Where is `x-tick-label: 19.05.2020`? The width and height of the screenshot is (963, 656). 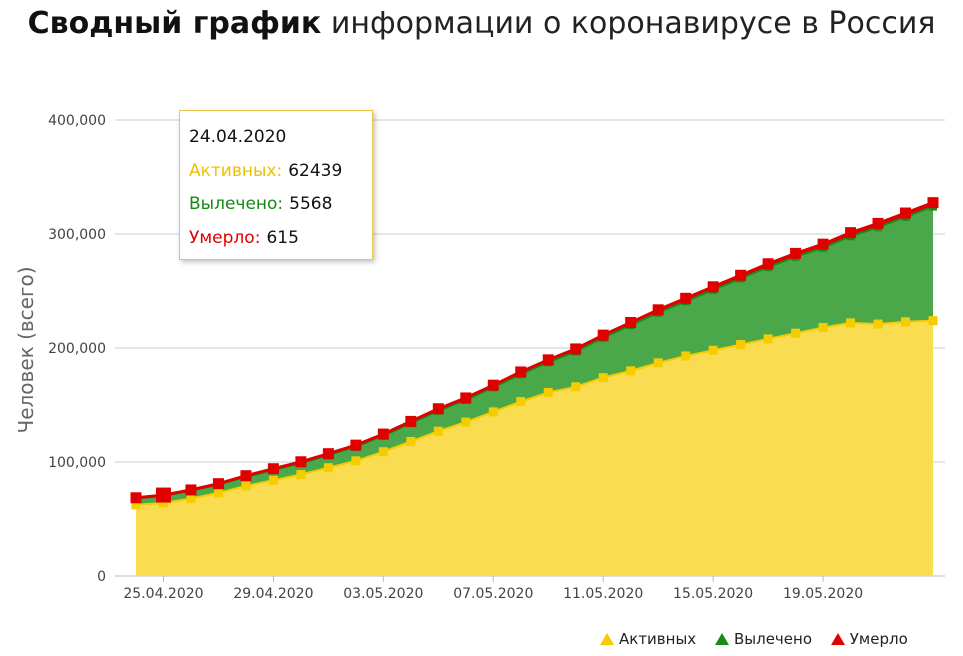
x-tick-label: 19.05.2020 is located at coordinates (823, 594).